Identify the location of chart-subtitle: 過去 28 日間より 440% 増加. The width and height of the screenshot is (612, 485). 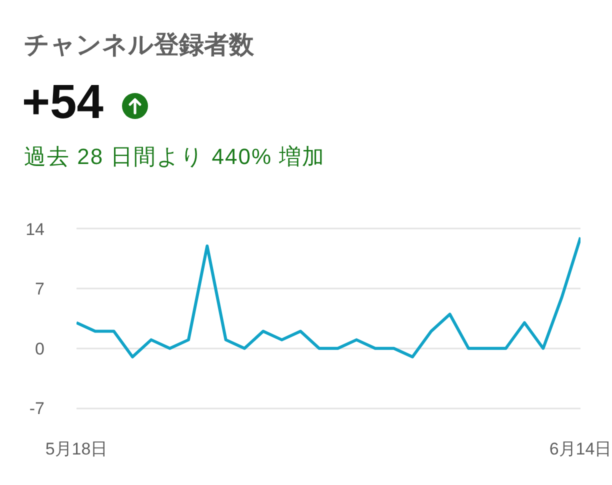
(175, 157).